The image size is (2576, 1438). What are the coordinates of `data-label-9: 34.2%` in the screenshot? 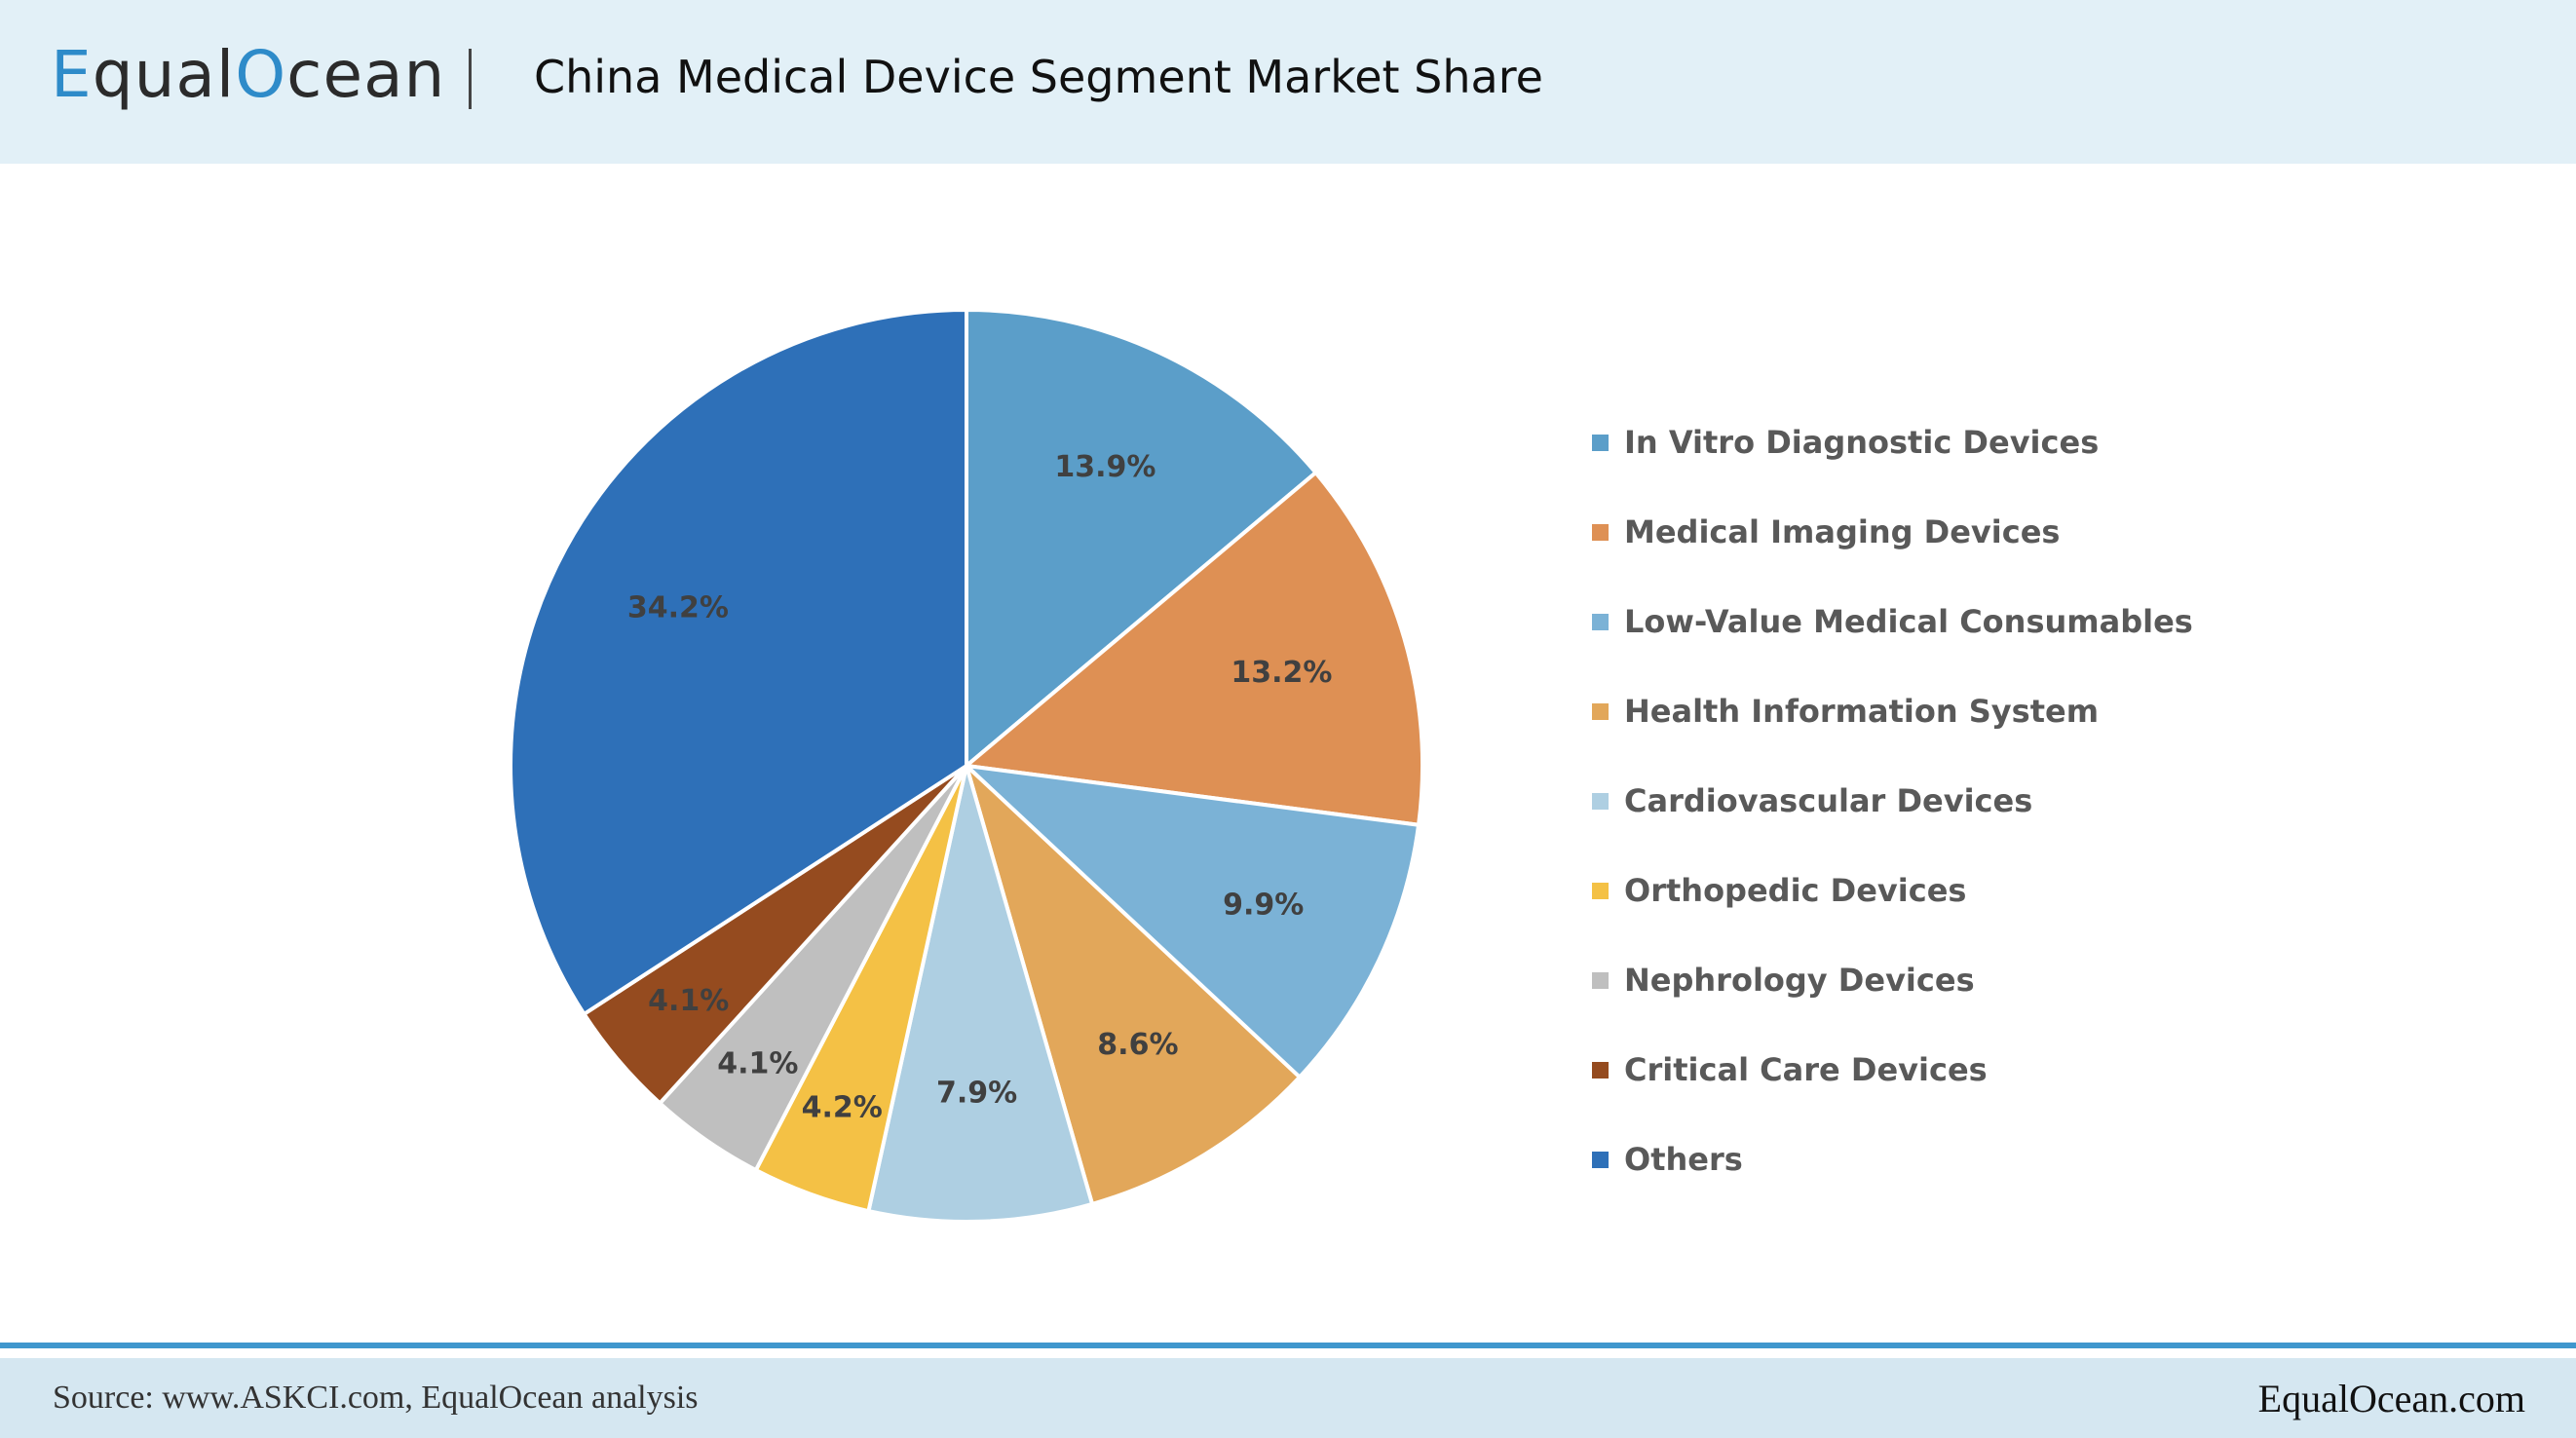 It's located at (678, 608).